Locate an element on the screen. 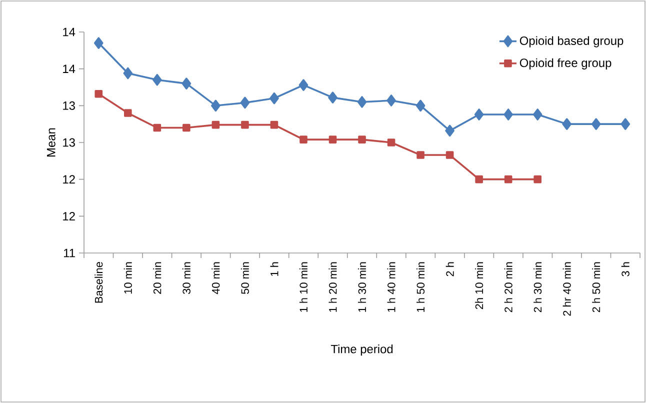 The image size is (646, 403). x-tick-label: Baseline is located at coordinates (98, 282).